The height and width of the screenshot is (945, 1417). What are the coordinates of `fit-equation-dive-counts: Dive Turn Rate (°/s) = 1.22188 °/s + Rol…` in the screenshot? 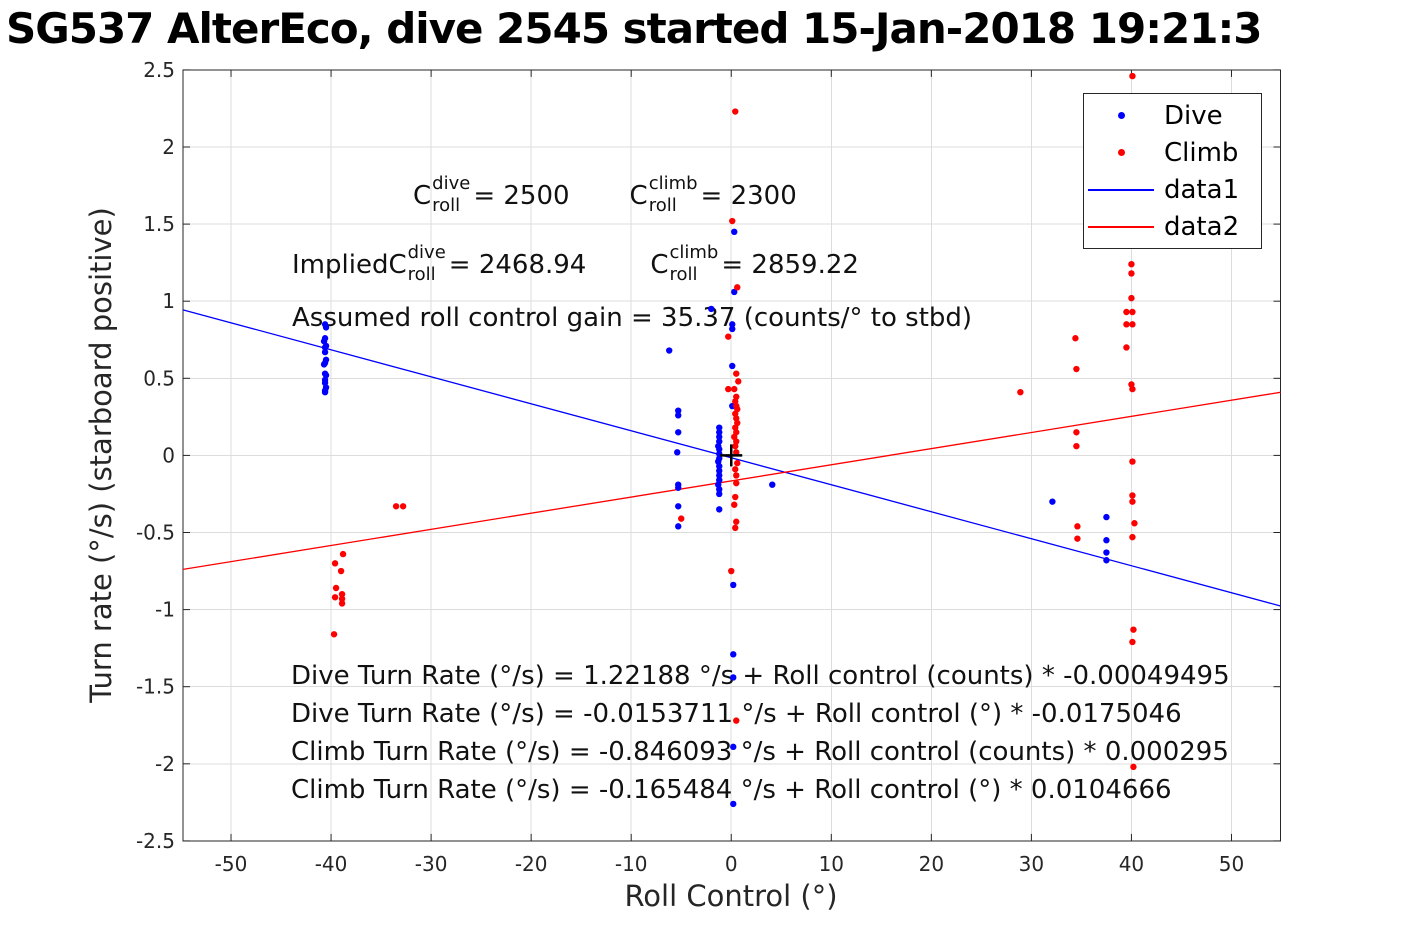 It's located at (760, 676).